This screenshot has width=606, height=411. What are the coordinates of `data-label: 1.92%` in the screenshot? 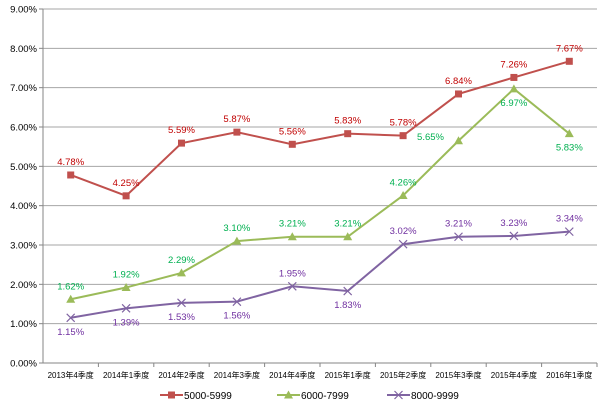 It's located at (126, 274).